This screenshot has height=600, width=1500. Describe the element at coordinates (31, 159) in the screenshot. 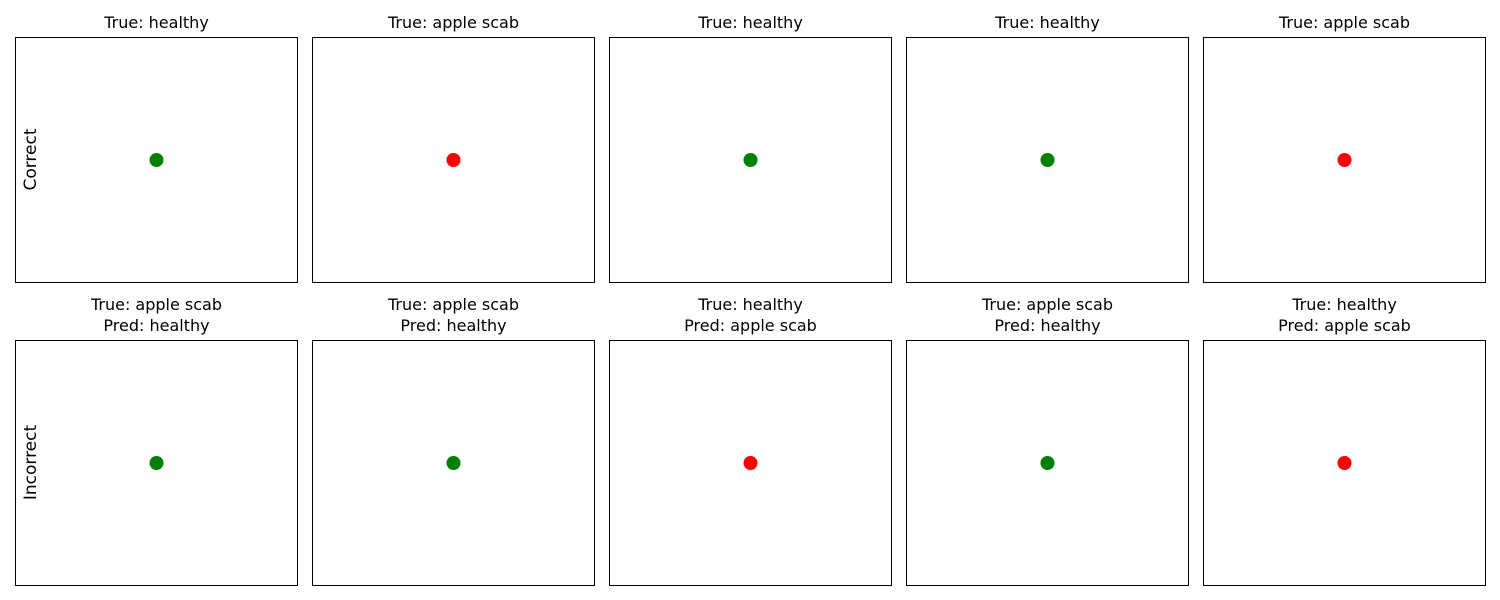

I see `row-label: Correct` at that location.